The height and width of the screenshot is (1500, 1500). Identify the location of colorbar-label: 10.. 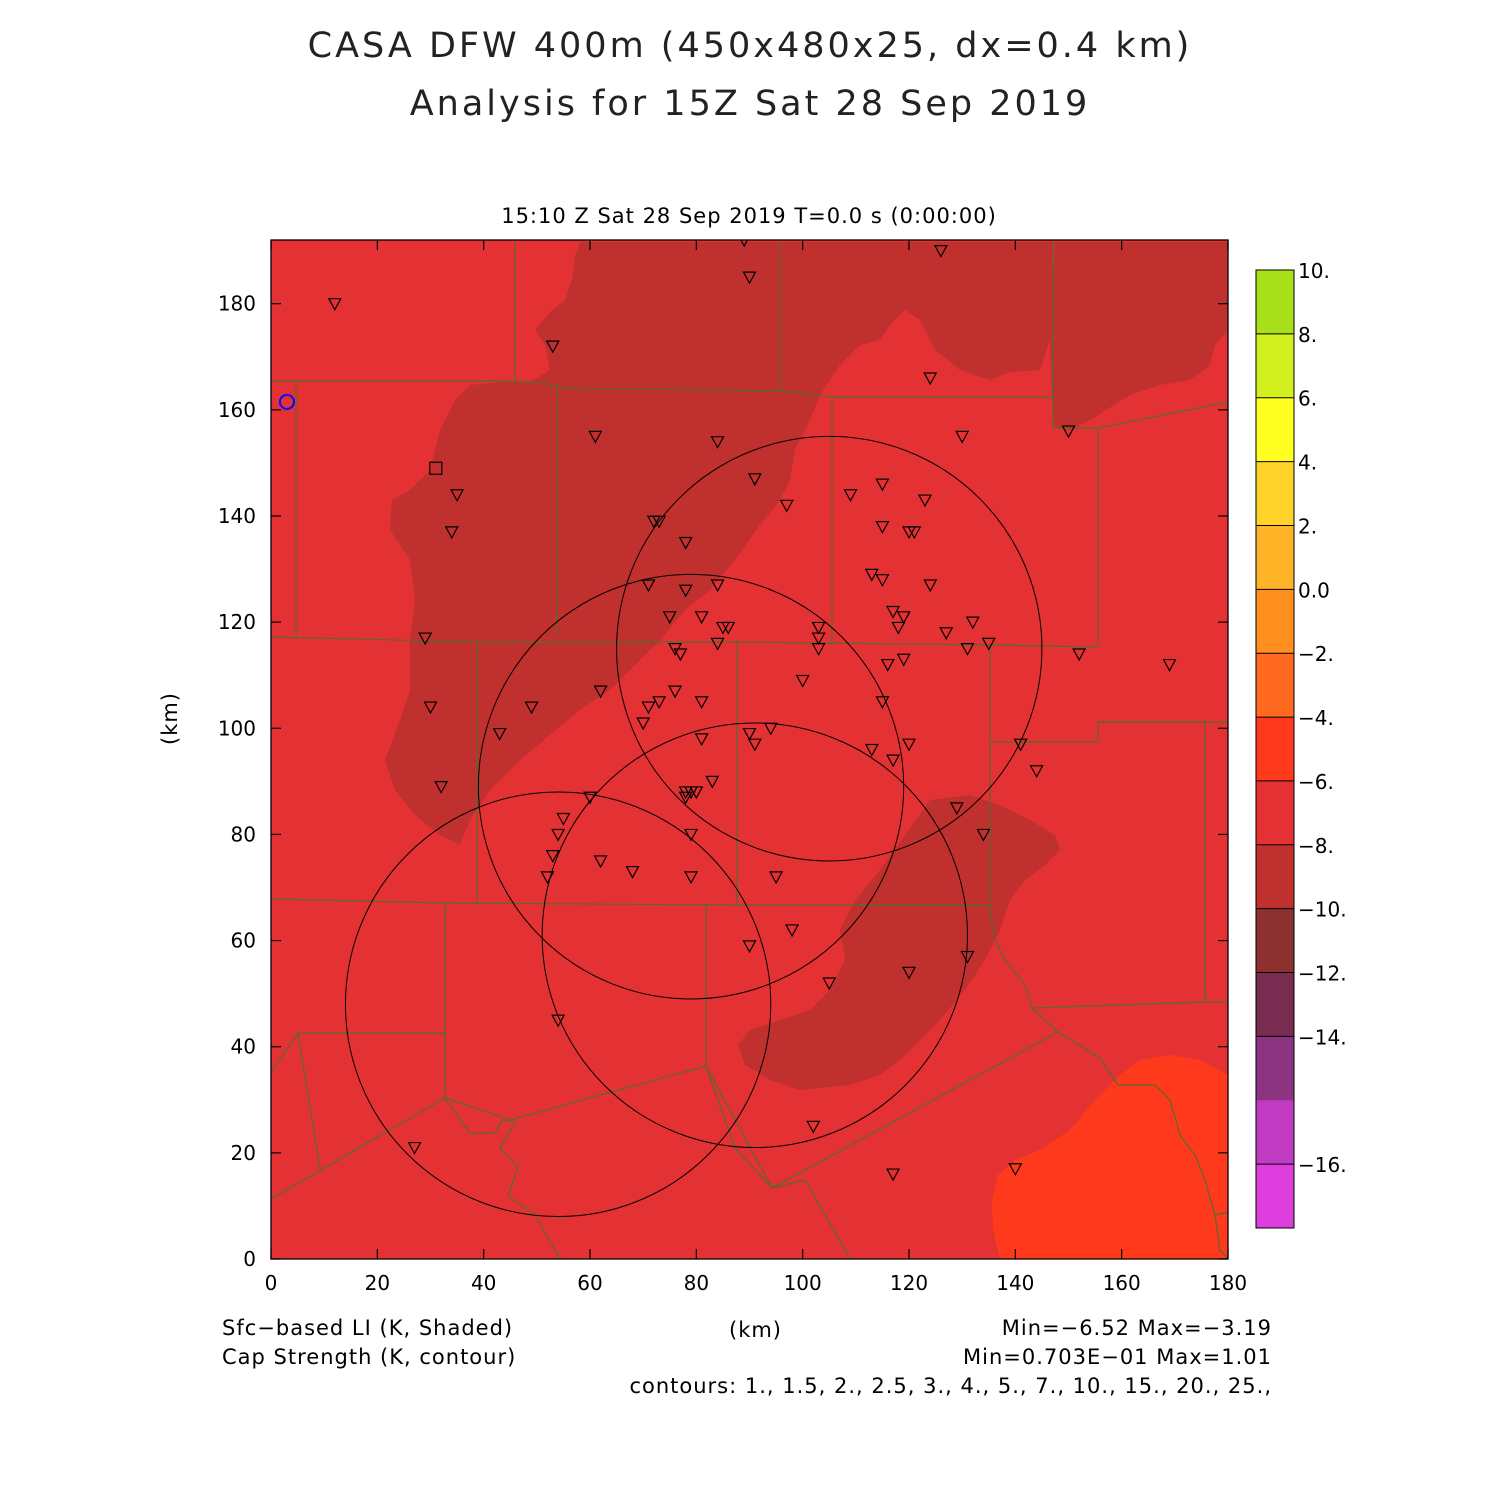
(1314, 271).